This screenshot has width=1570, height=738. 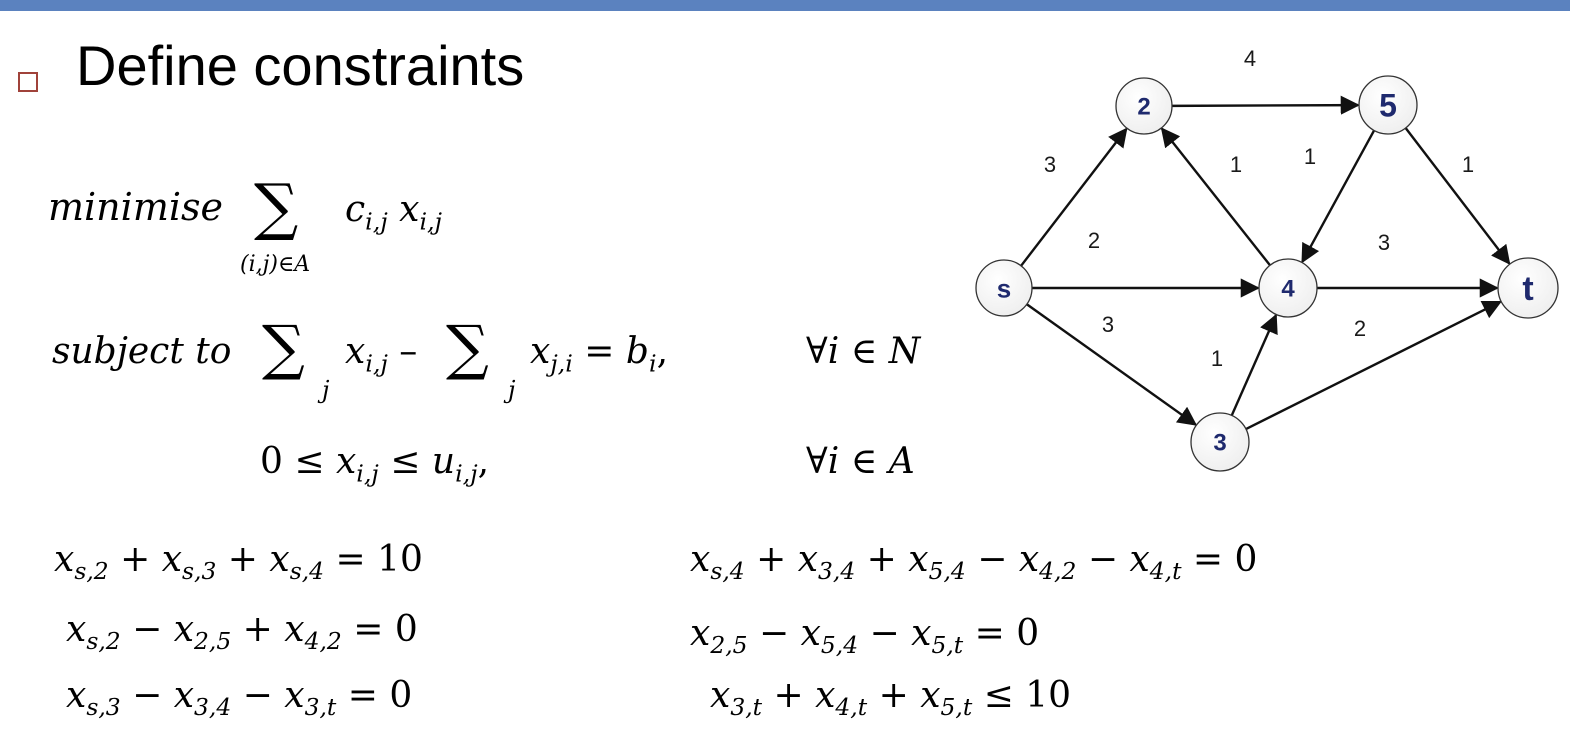 I want to click on node-t: t, so click(x=1528, y=288).